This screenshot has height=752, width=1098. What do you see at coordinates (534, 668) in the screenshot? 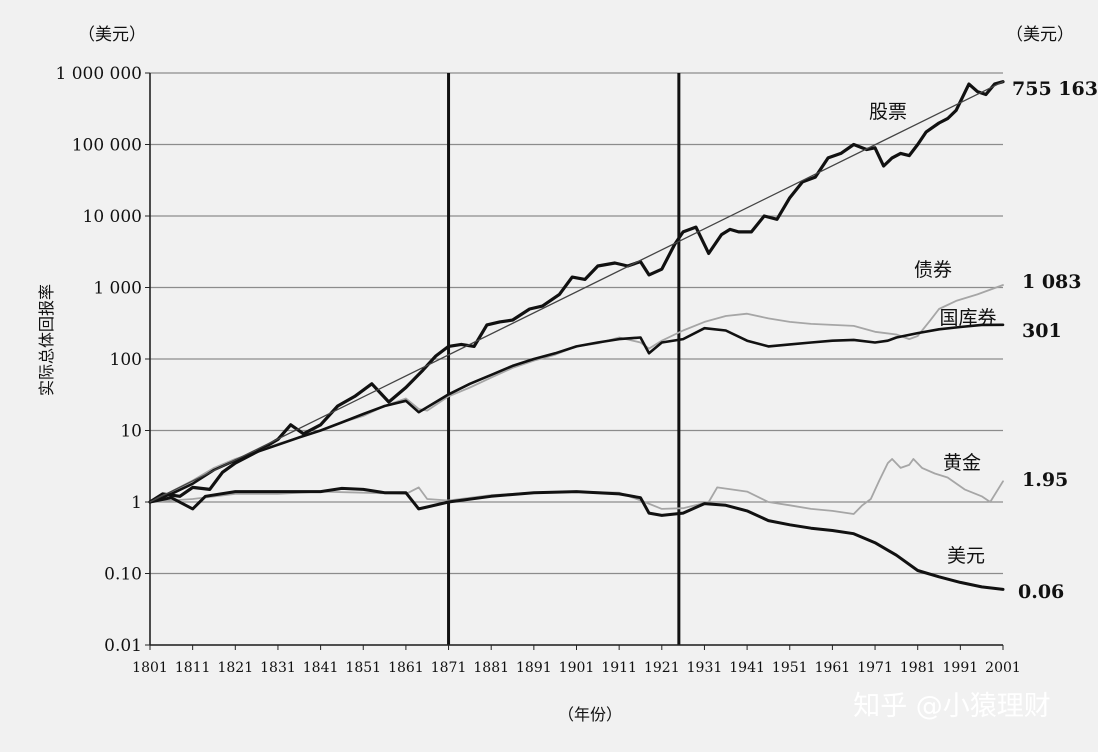
I see `x-tick-label: 1891` at bounding box center [534, 668].